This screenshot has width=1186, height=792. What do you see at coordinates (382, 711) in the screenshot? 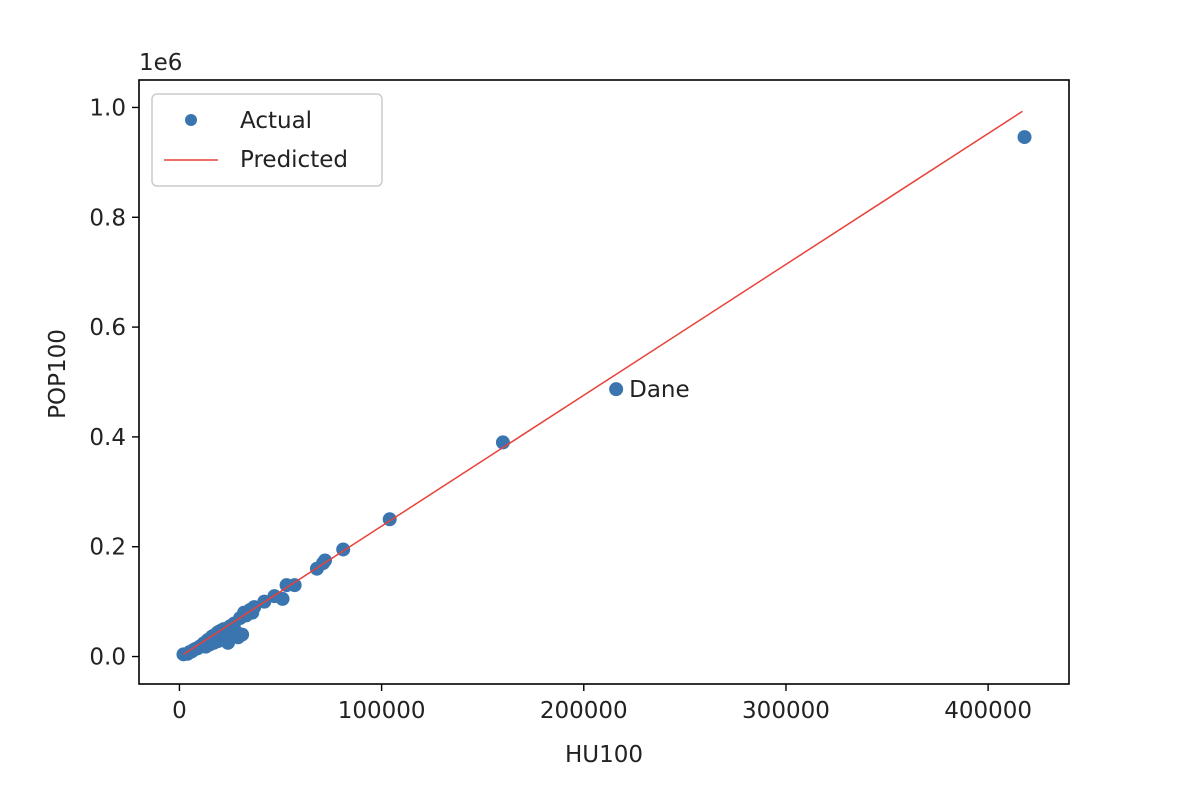
I see `x-tick-label: 100000` at bounding box center [382, 711].